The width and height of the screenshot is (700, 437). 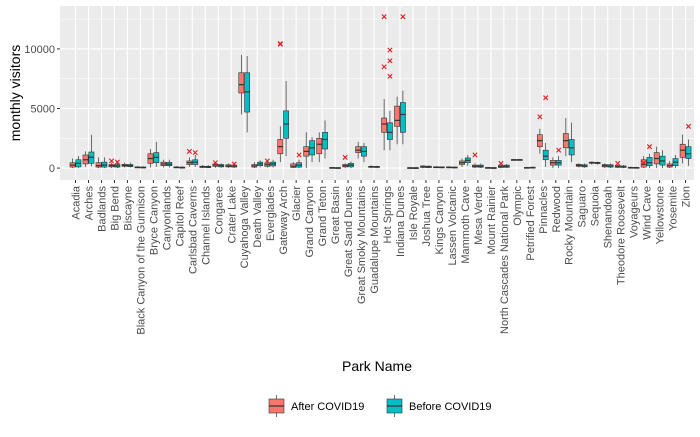 What do you see at coordinates (414, 213) in the screenshot?
I see `x-tick-label: Isle Royale` at bounding box center [414, 213].